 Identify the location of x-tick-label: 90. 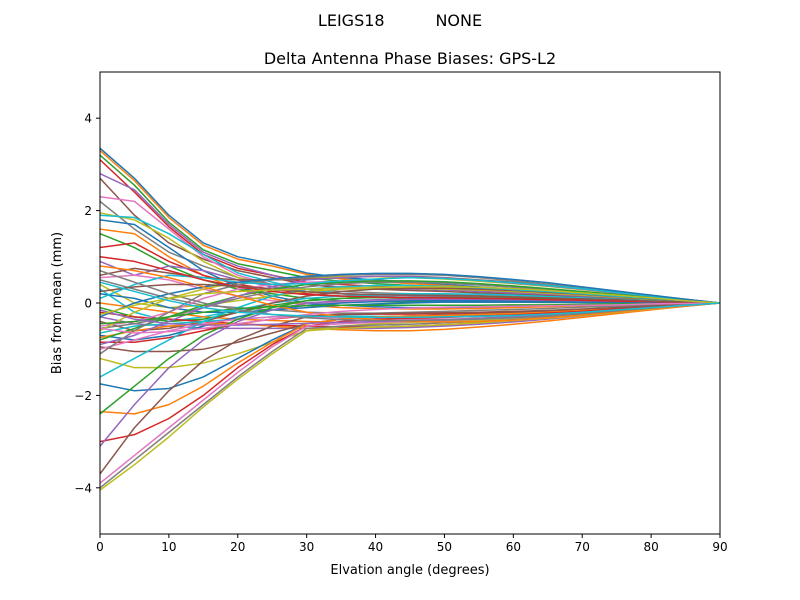
(719, 547).